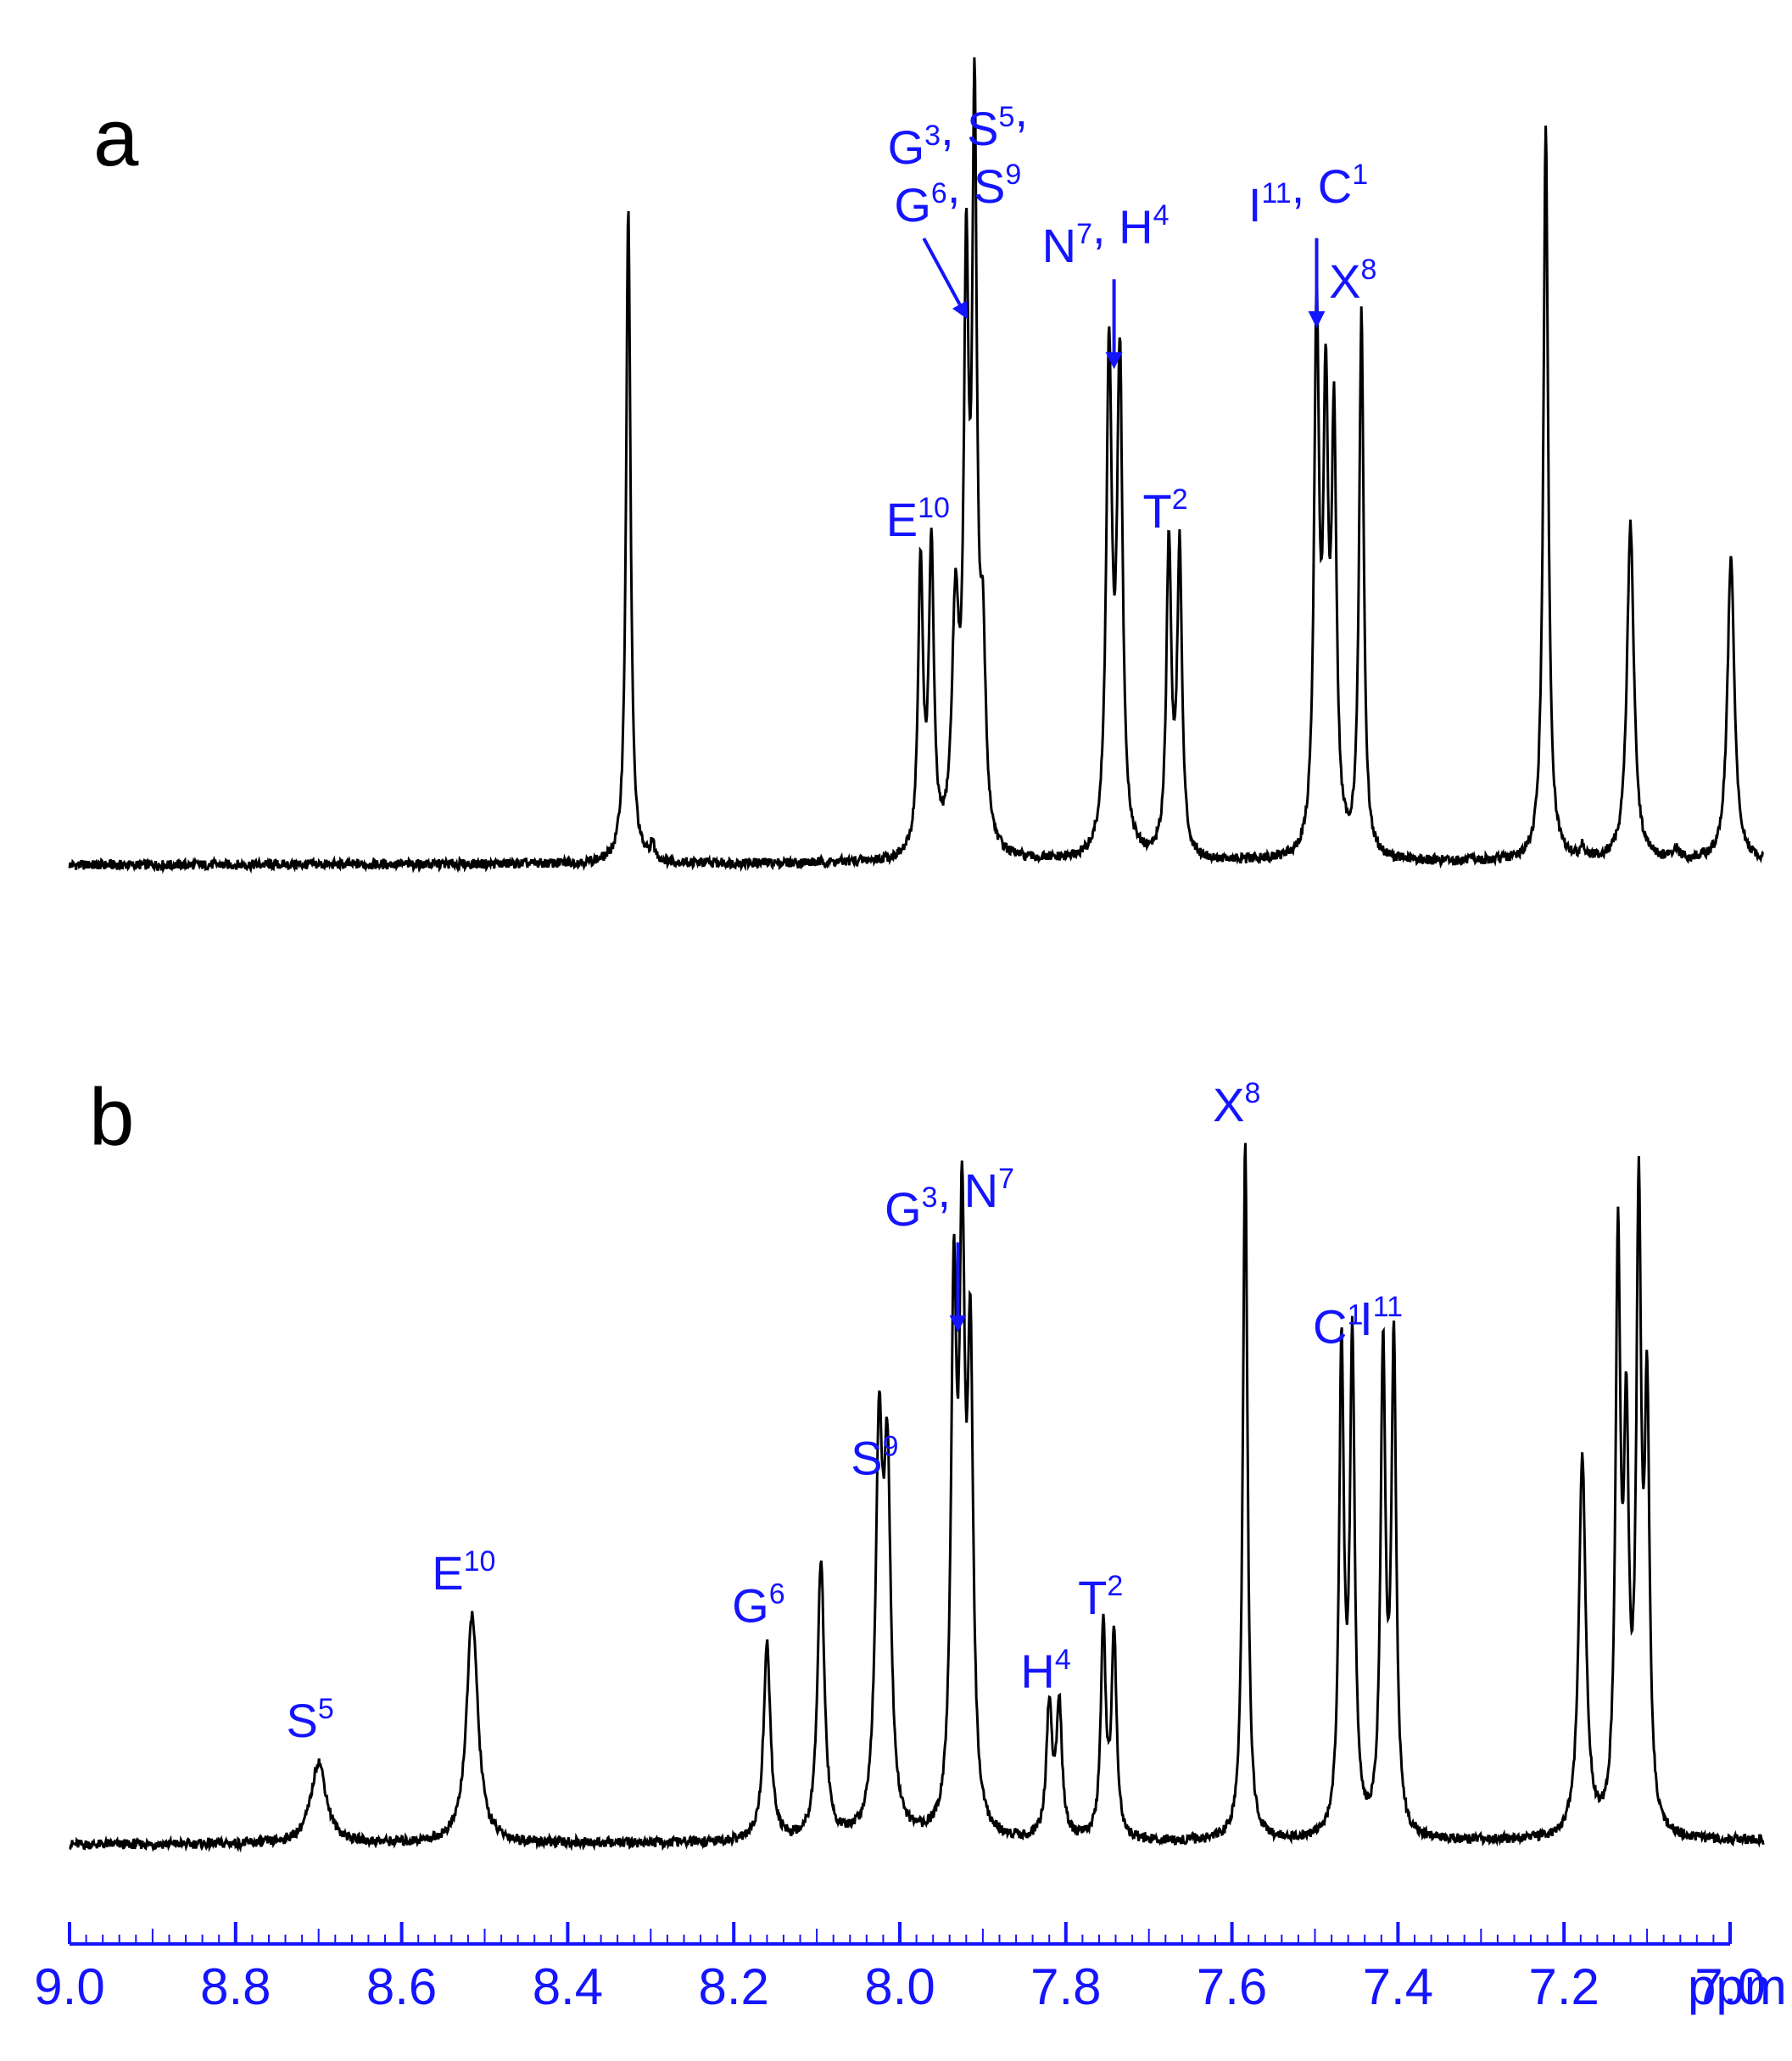 This screenshot has height=2061, width=1792. What do you see at coordinates (1045, 1671) in the screenshot?
I see `peak-label: H4` at bounding box center [1045, 1671].